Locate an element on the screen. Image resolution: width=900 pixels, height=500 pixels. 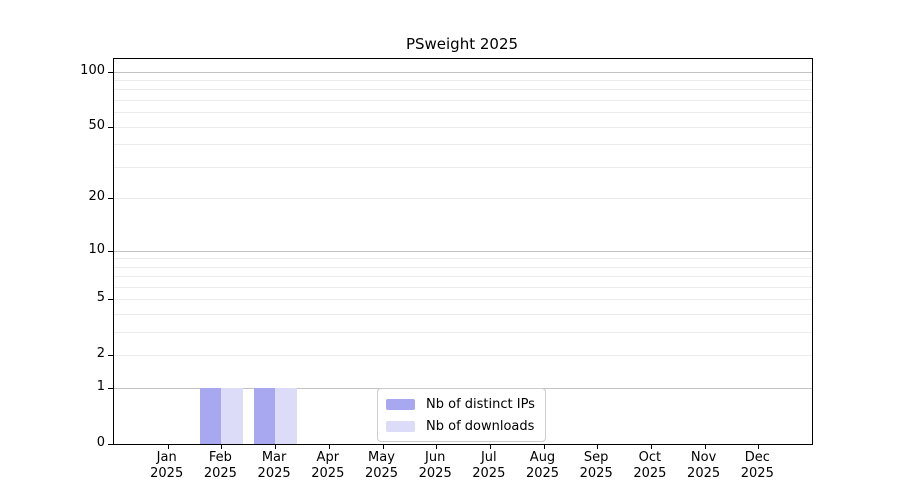
legend-entry-downloads: Nb of downloads is located at coordinates (460, 426).